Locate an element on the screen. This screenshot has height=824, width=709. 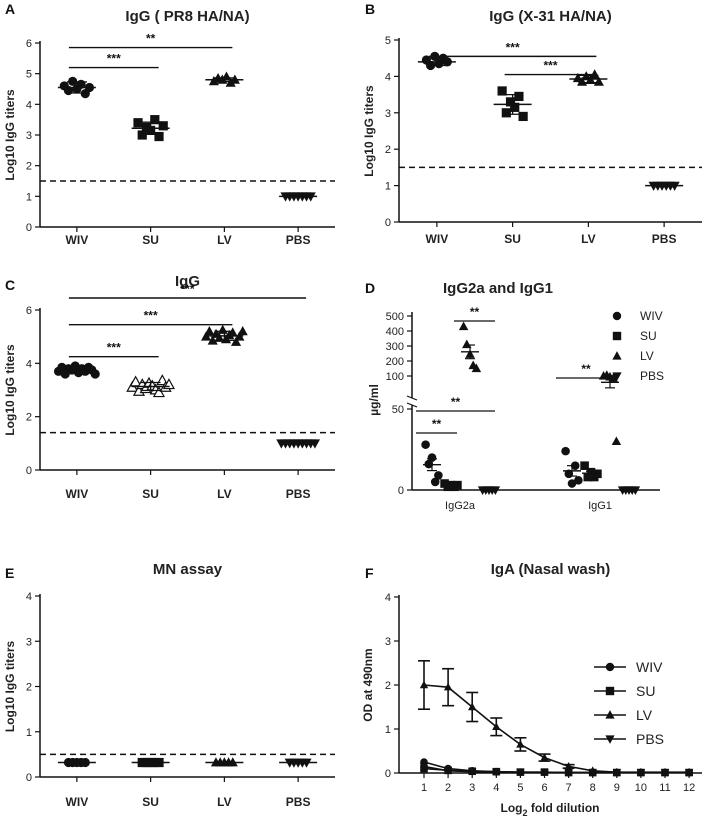
y-tick-label: 3 is located at coordinates (29, 642).